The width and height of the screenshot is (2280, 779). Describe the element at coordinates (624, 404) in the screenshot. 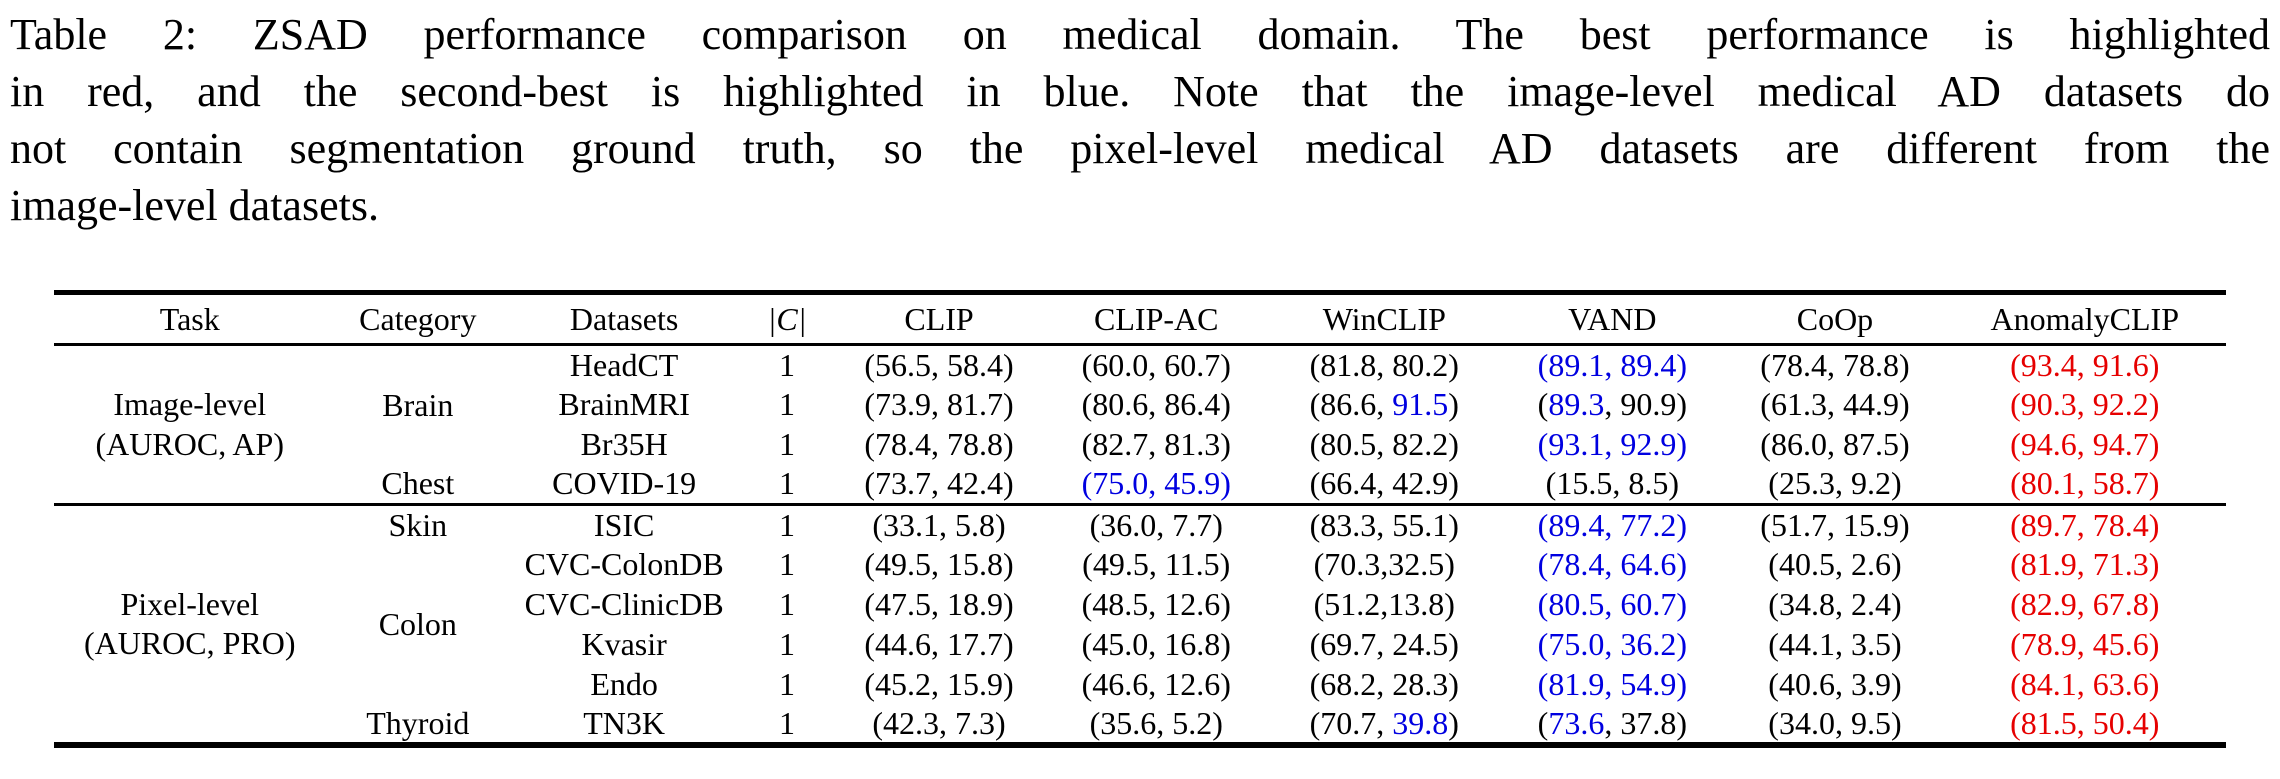

I see `dataset-cell: BrainMRI` at that location.